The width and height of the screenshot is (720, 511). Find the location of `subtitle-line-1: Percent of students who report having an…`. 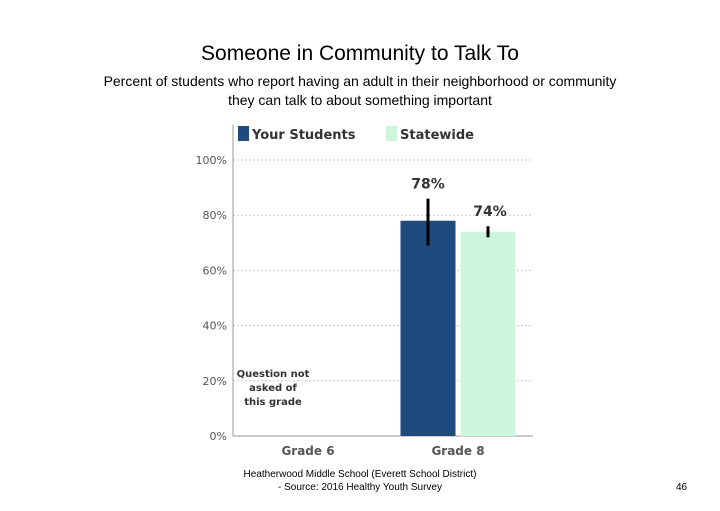

subtitle-line-1: Percent of students who report having an… is located at coordinates (360, 81).